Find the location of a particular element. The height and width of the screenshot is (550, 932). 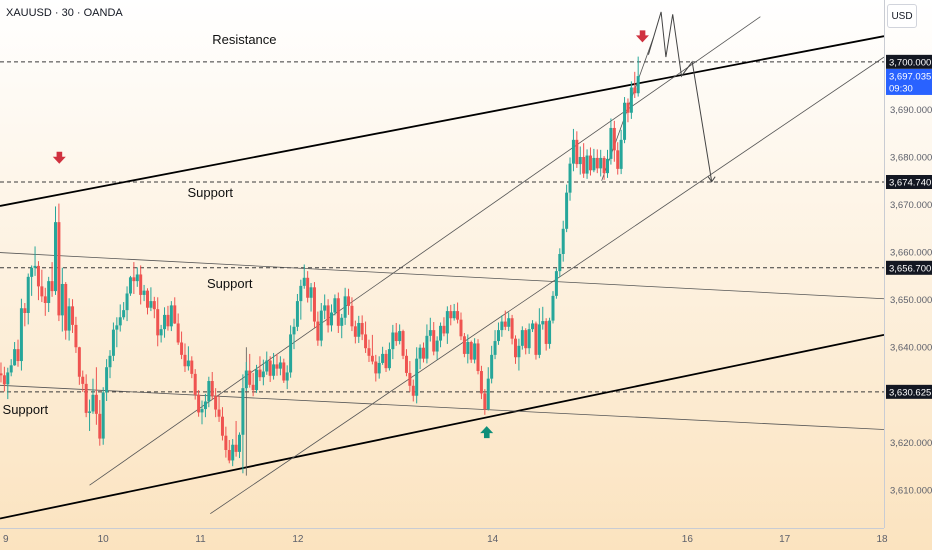

x-tick-label: 10 is located at coordinates (104, 539).